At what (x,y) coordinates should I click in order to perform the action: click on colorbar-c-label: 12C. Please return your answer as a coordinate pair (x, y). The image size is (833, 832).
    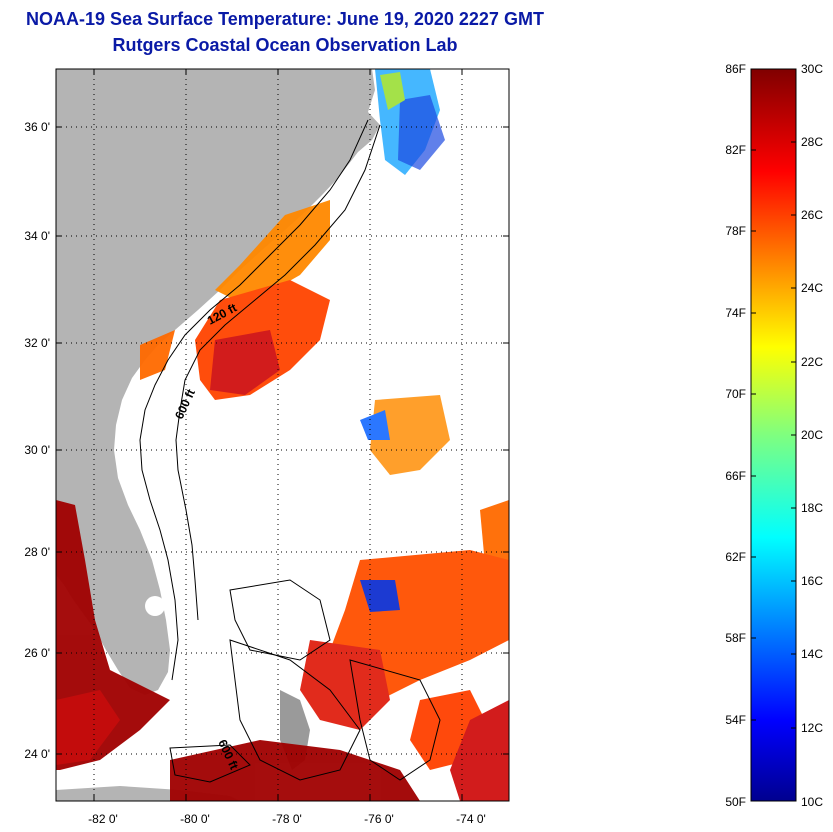
    Looking at the image, I should click on (812, 728).